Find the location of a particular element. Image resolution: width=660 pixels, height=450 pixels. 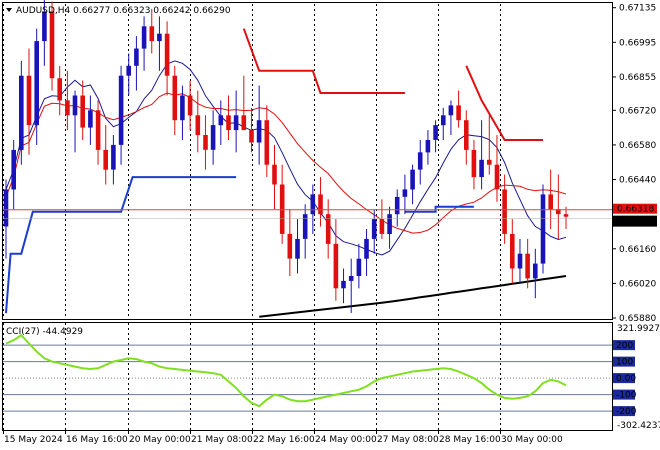

price-badge-current is located at coordinates (635, 221).